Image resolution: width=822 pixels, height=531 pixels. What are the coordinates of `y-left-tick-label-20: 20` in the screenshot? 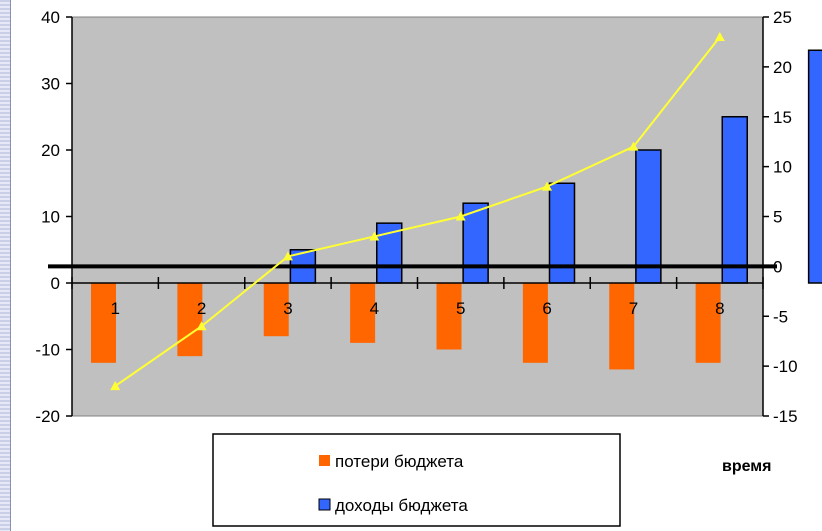 It's located at (50, 150).